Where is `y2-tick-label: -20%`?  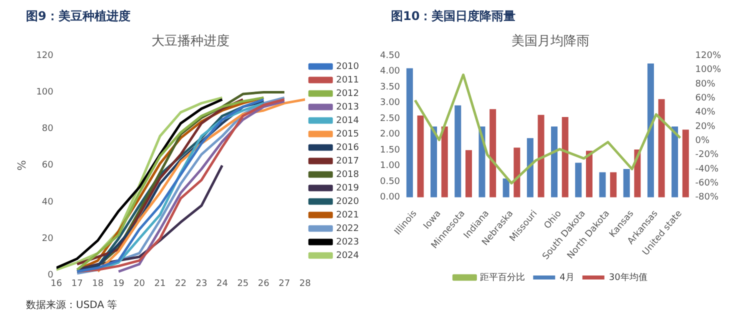 y2-tick-label: -20% is located at coordinates (707, 155).